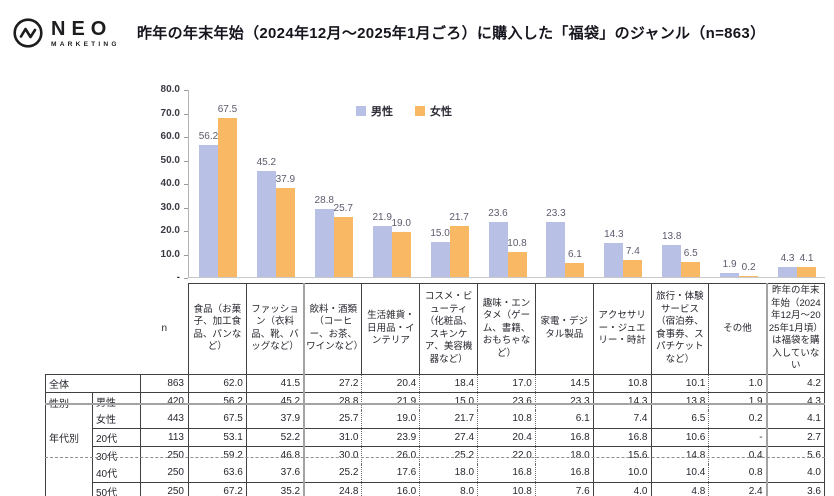 Image resolution: width=834 pixels, height=496 pixels. What do you see at coordinates (276, 489) in the screenshot?
I see `table-cell: 35.2` at bounding box center [276, 489].